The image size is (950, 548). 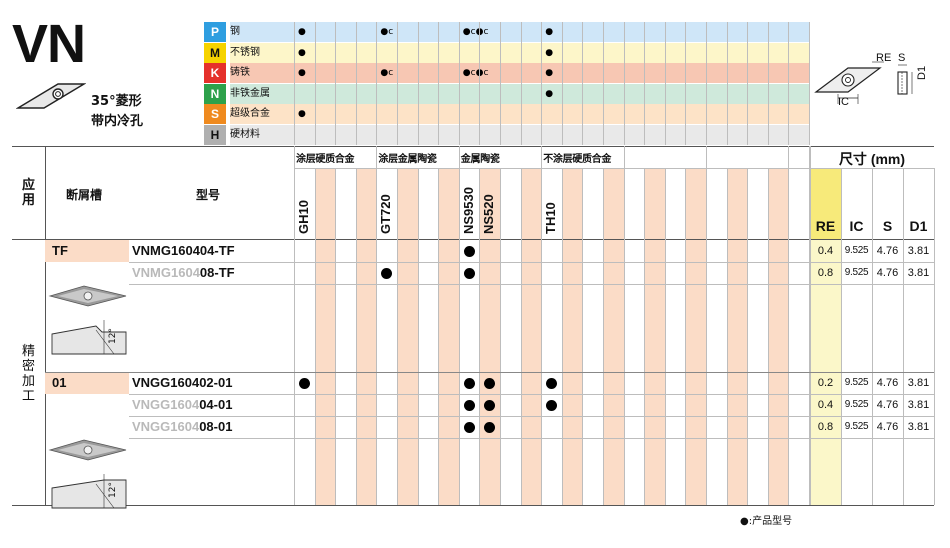 I want to click on material-name: 不锈钢, so click(x=262, y=52).